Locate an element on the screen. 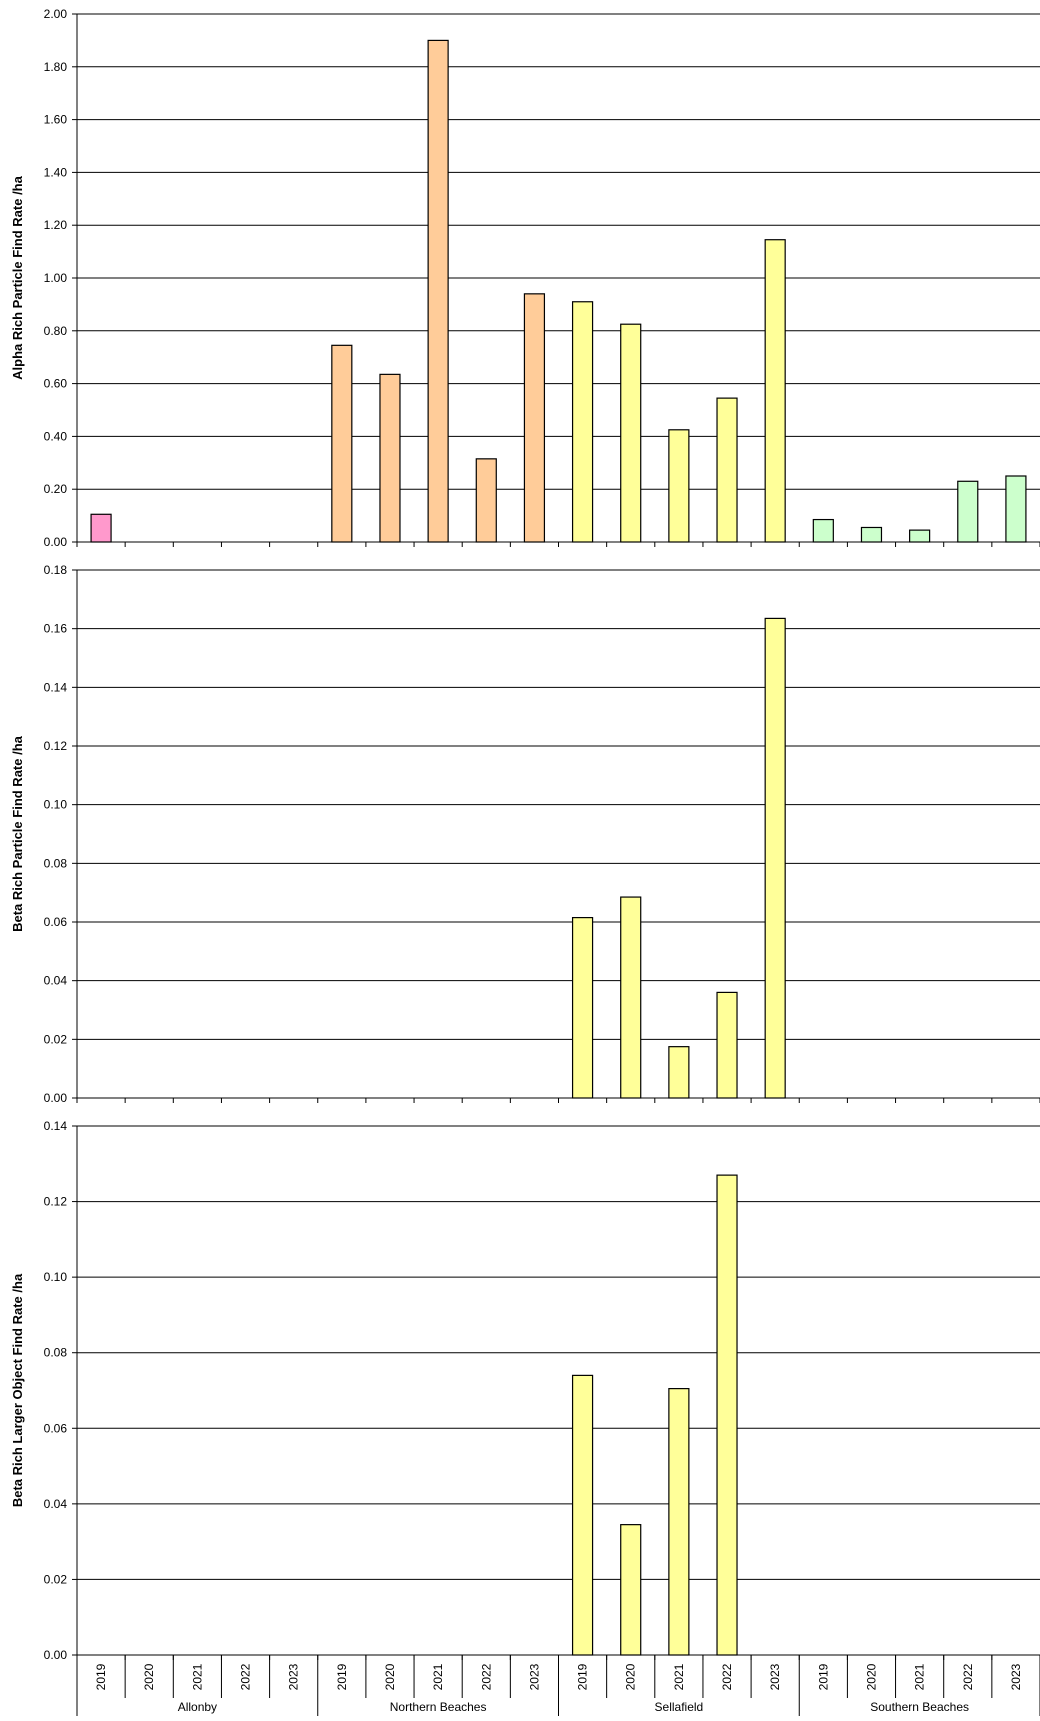  y-tick-label: 0.16 is located at coordinates (56, 629).